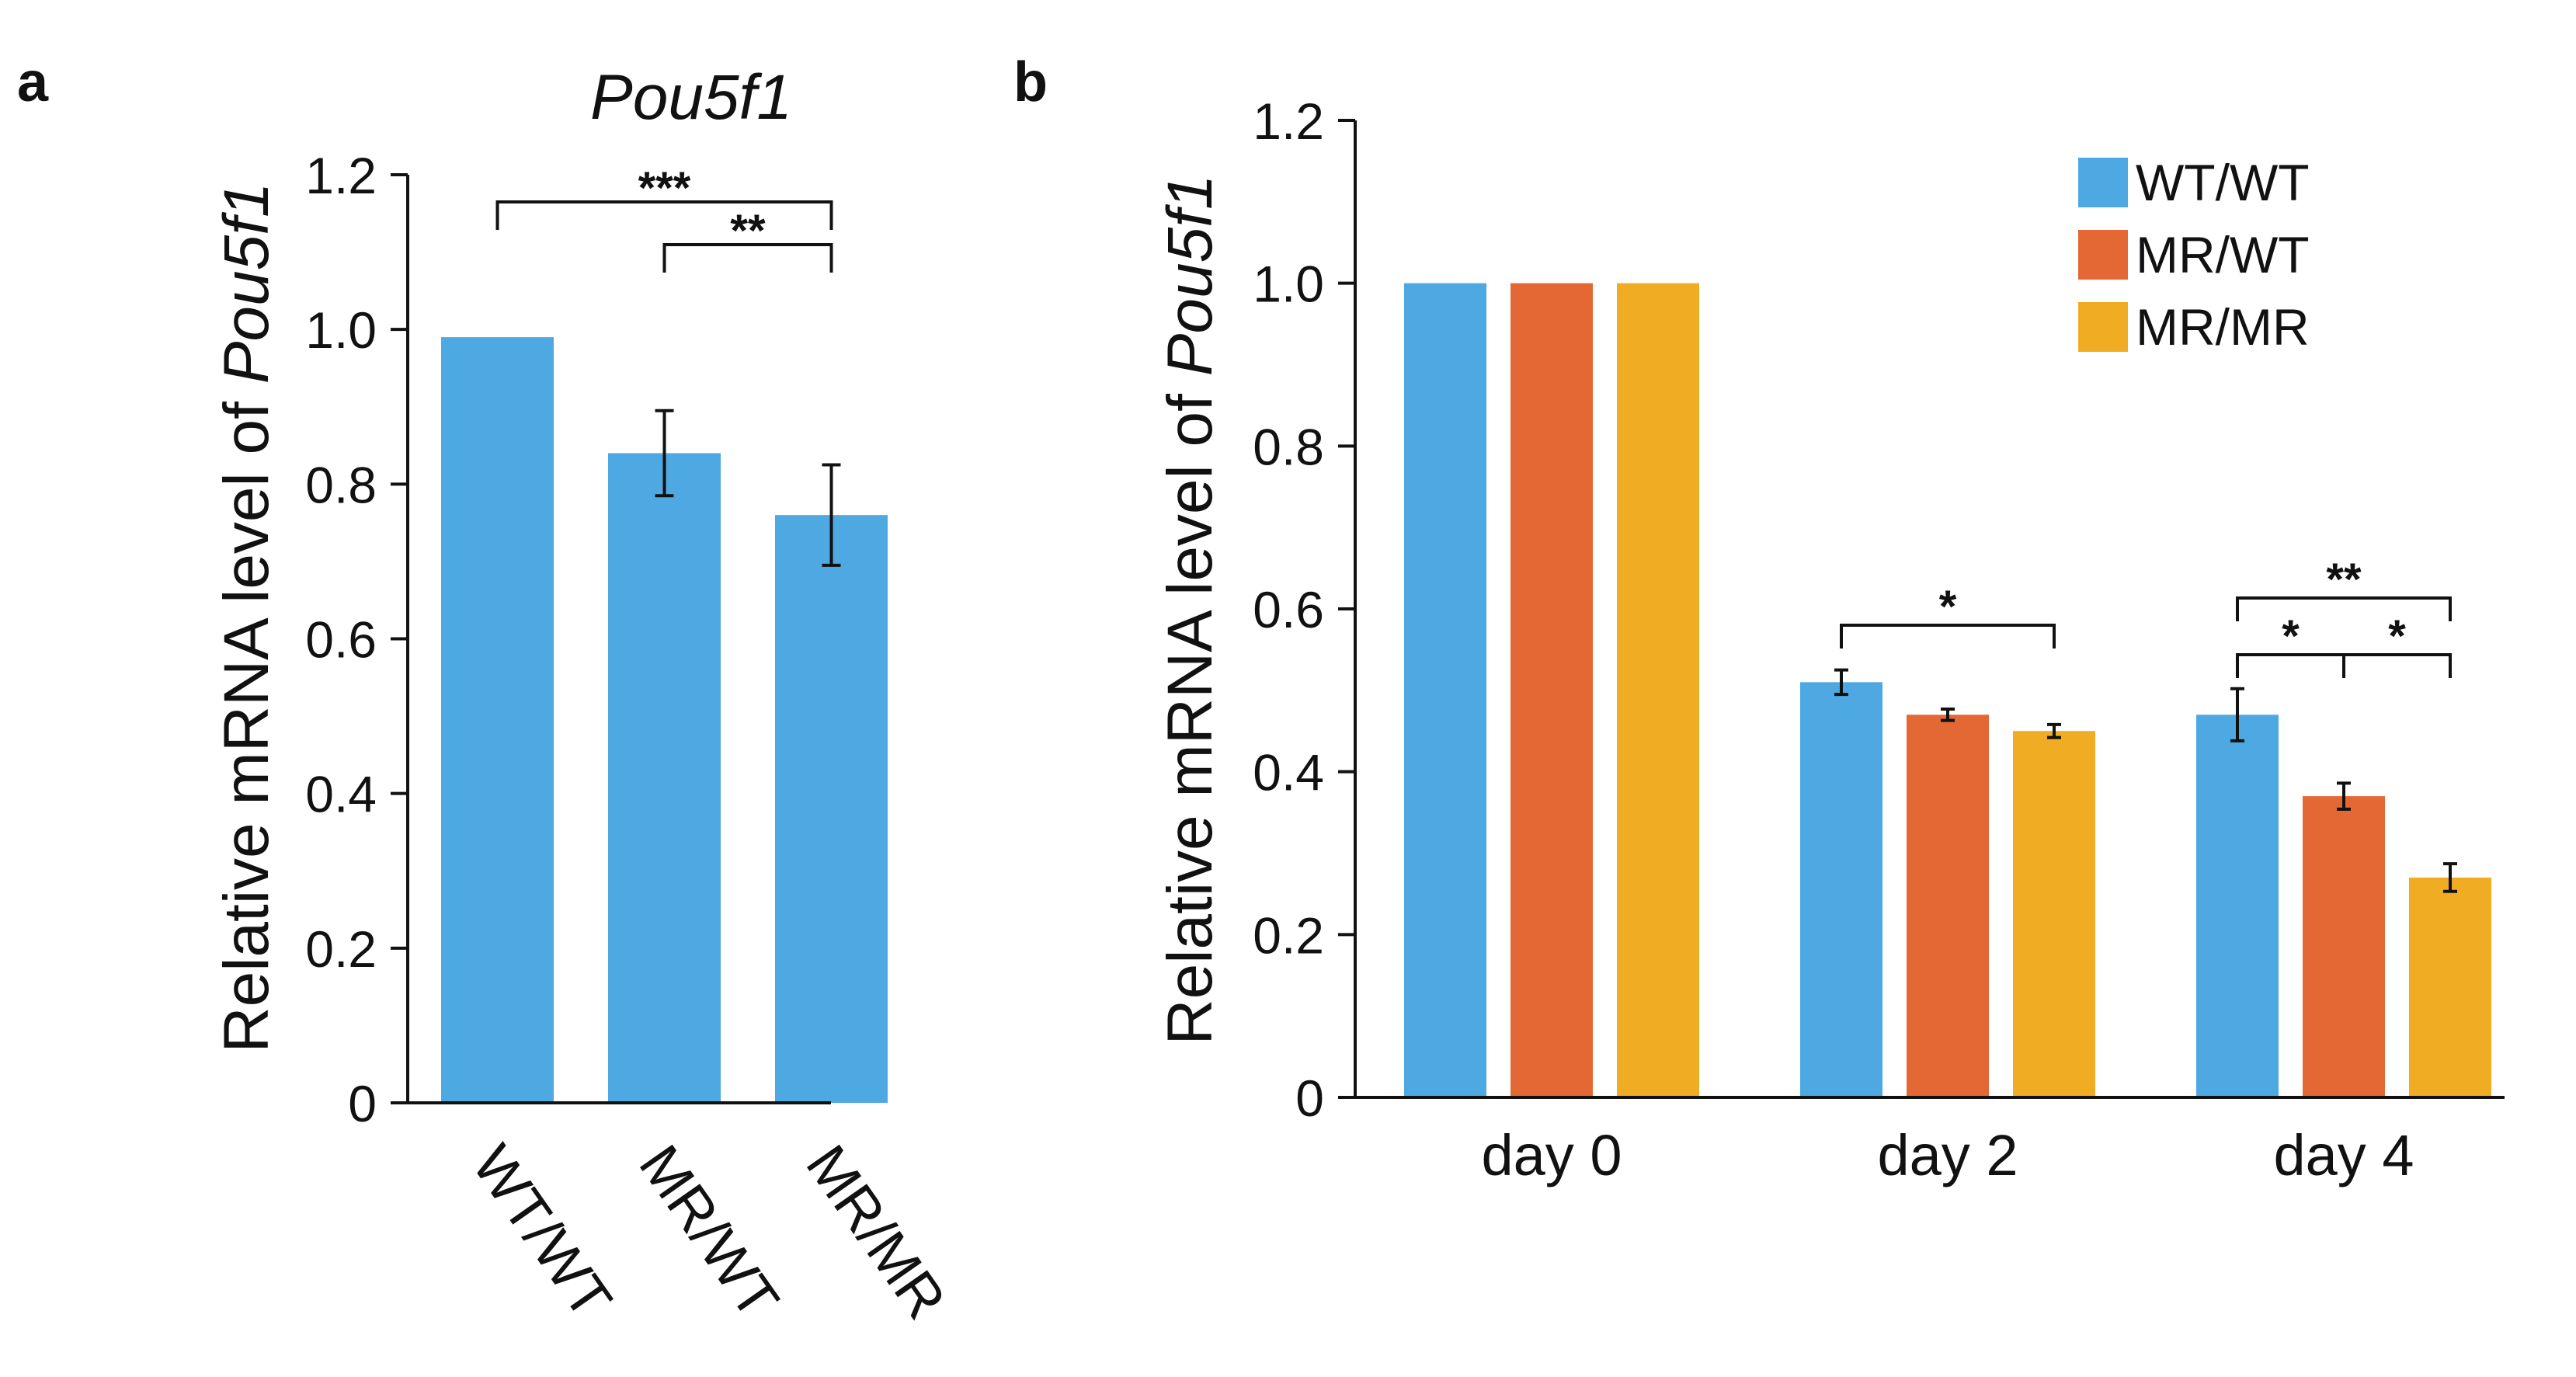  What do you see at coordinates (341, 949) in the screenshot?
I see `panel-a-y-tick-label: 0.2` at bounding box center [341, 949].